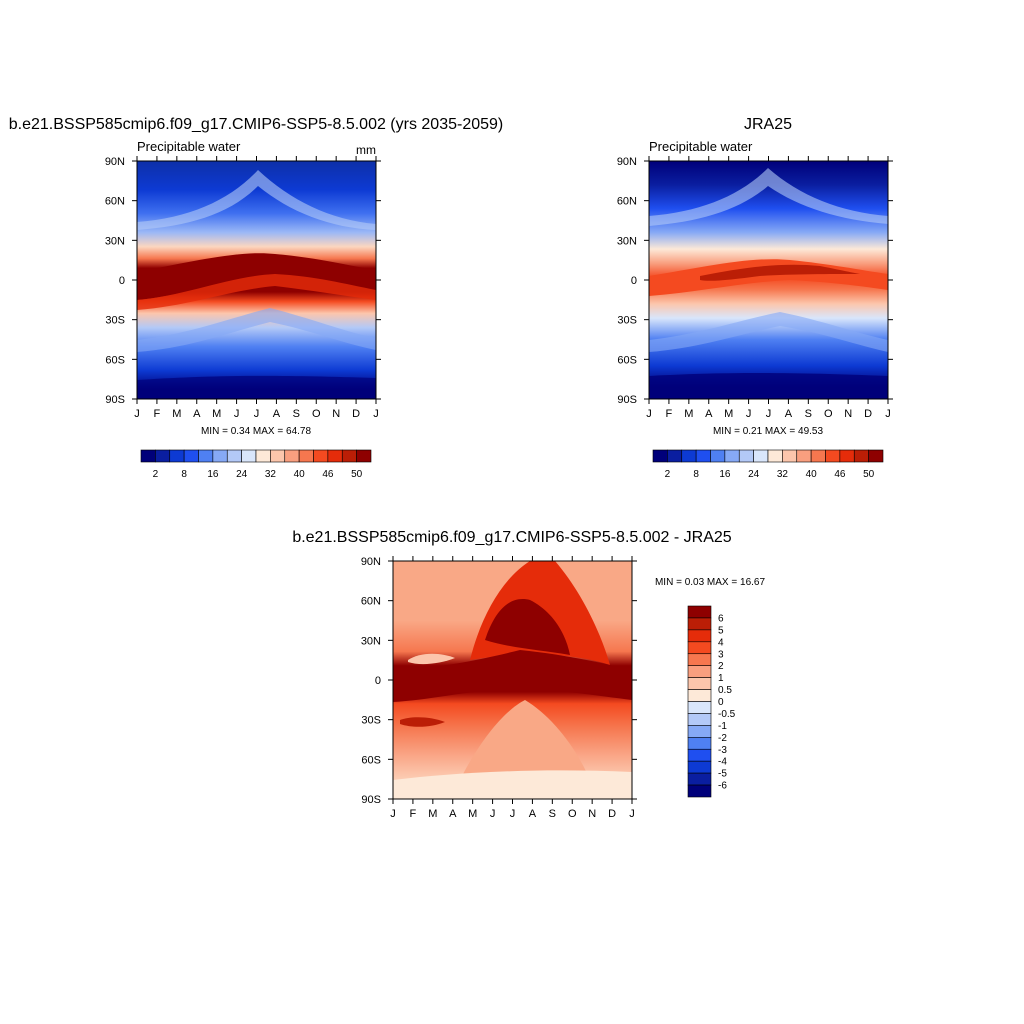  What do you see at coordinates (627, 321) in the screenshot?
I see `y-tick-label: 30S` at bounding box center [627, 321].